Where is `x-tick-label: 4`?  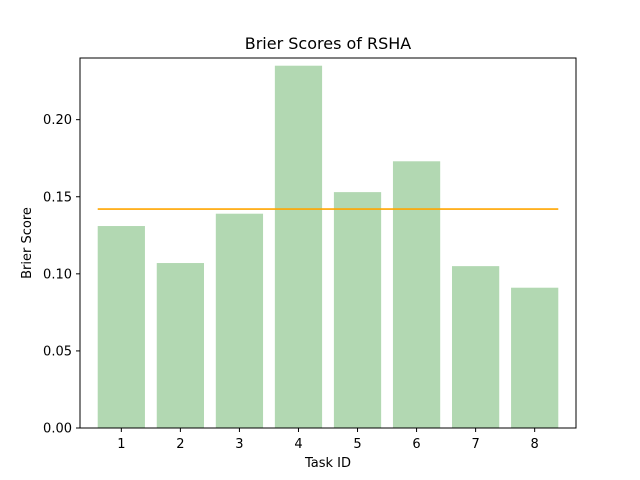 x-tick-label: 4 is located at coordinates (298, 444).